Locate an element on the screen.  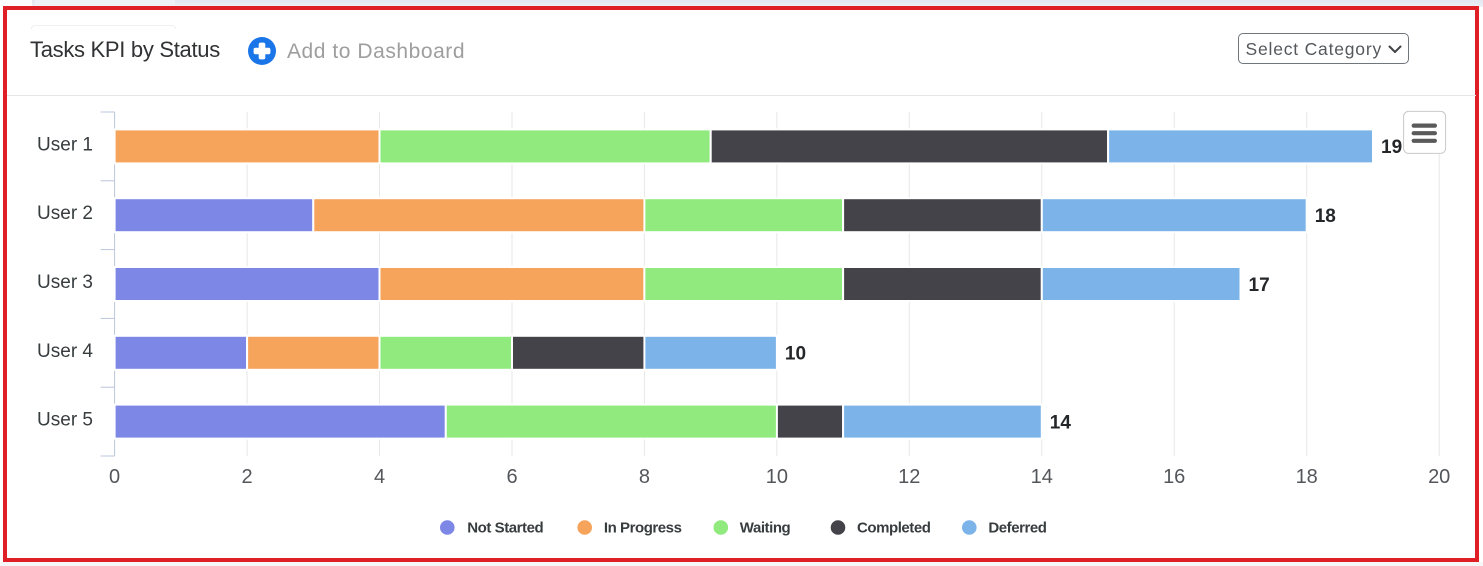
svg-text: In Progress is located at coordinates (643, 528).